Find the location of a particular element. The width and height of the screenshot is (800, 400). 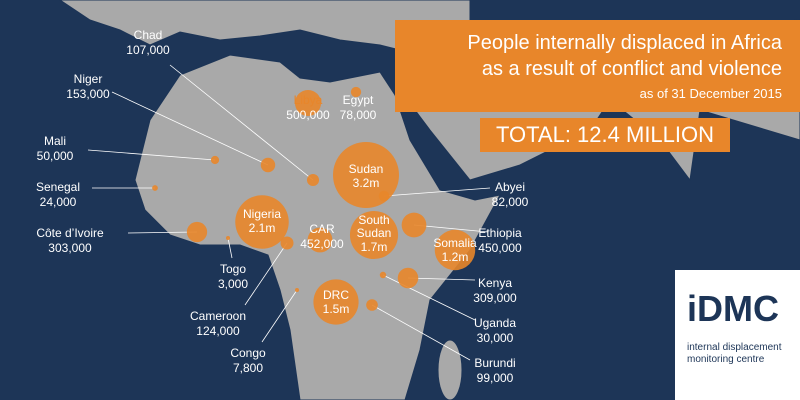

country-value: 7,800 is located at coordinates (248, 368).